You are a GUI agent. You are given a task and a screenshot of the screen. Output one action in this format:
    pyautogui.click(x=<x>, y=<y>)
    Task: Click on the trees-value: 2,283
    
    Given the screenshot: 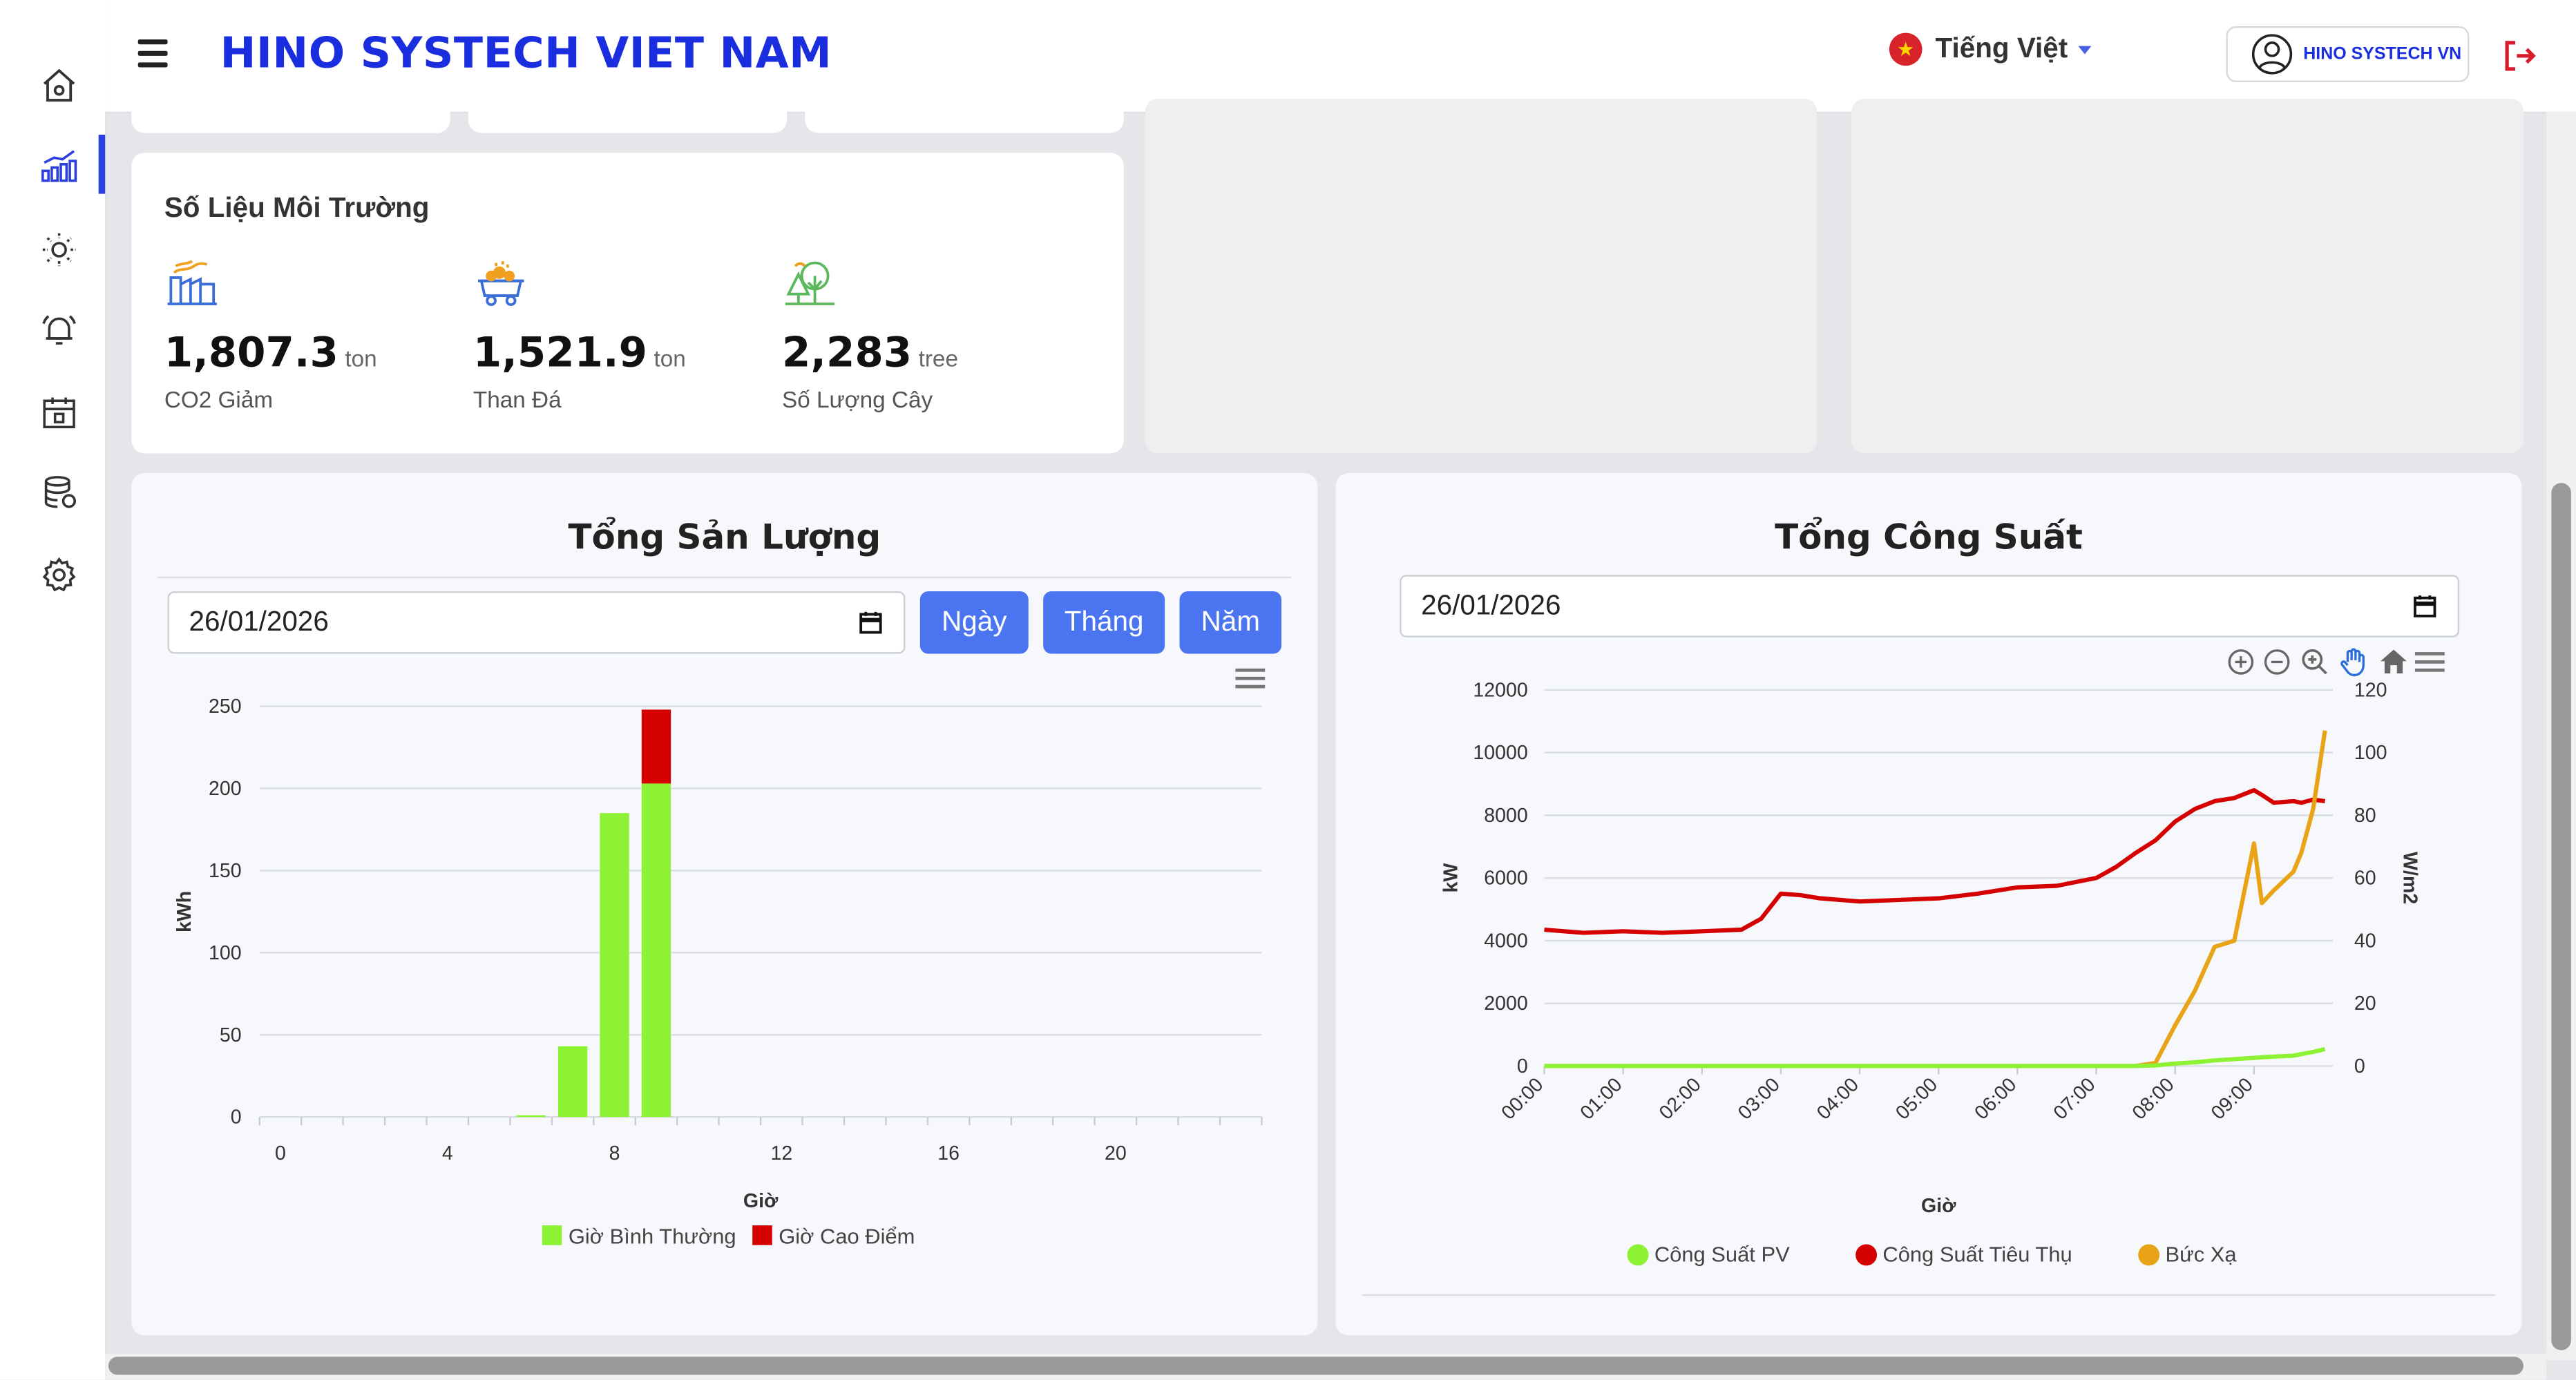 What is the action you would take?
    pyautogui.click(x=848, y=352)
    